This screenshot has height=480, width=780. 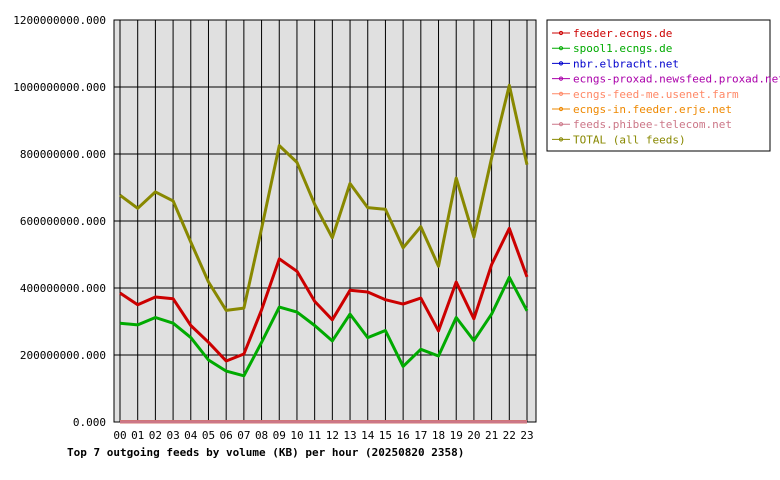 What do you see at coordinates (456, 435) in the screenshot?
I see `x-tick-label: 19` at bounding box center [456, 435].